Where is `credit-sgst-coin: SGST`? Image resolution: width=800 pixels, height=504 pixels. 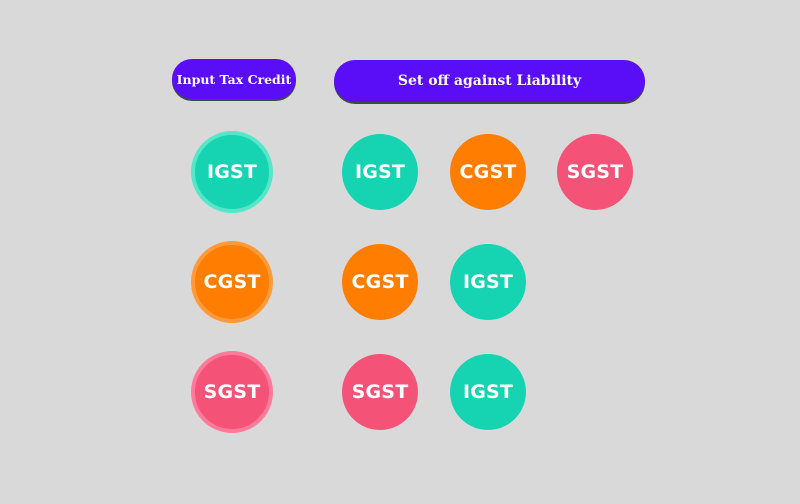
credit-sgst-coin: SGST is located at coordinates (232, 392).